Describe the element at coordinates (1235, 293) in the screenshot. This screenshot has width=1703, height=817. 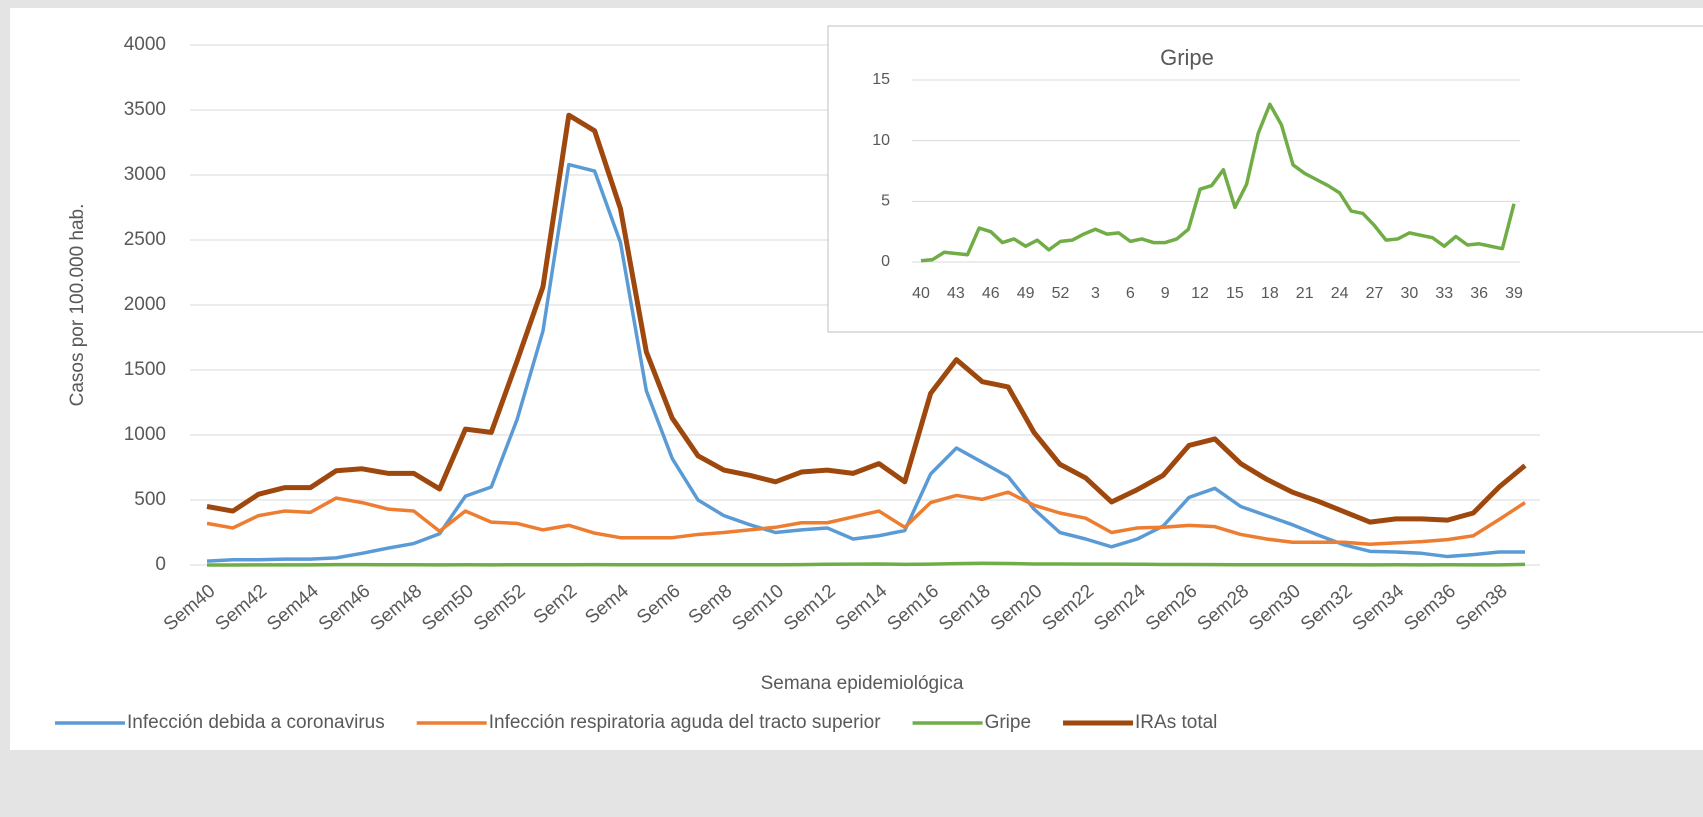
I see `x-tick-label: 15` at that location.